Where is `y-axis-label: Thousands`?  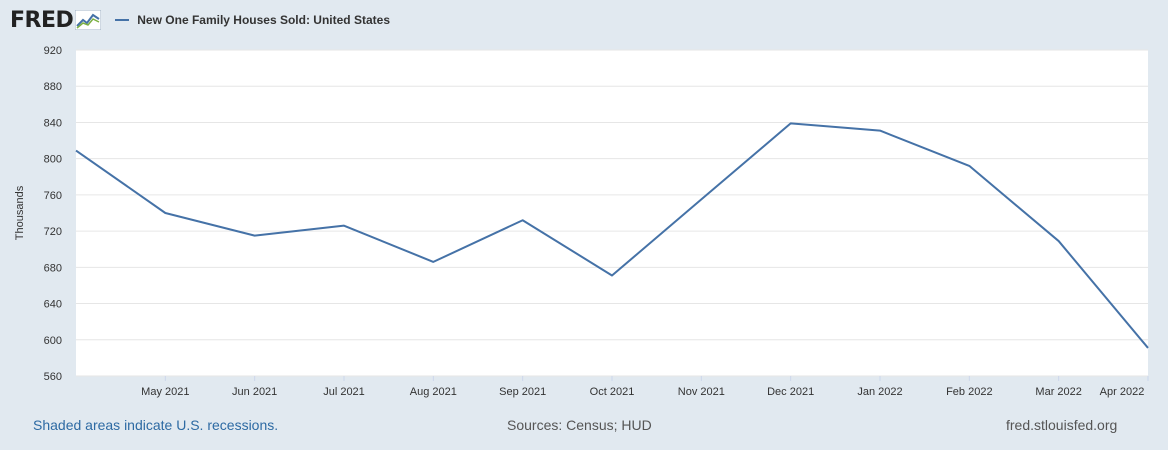
y-axis-label: Thousands is located at coordinates (20, 212).